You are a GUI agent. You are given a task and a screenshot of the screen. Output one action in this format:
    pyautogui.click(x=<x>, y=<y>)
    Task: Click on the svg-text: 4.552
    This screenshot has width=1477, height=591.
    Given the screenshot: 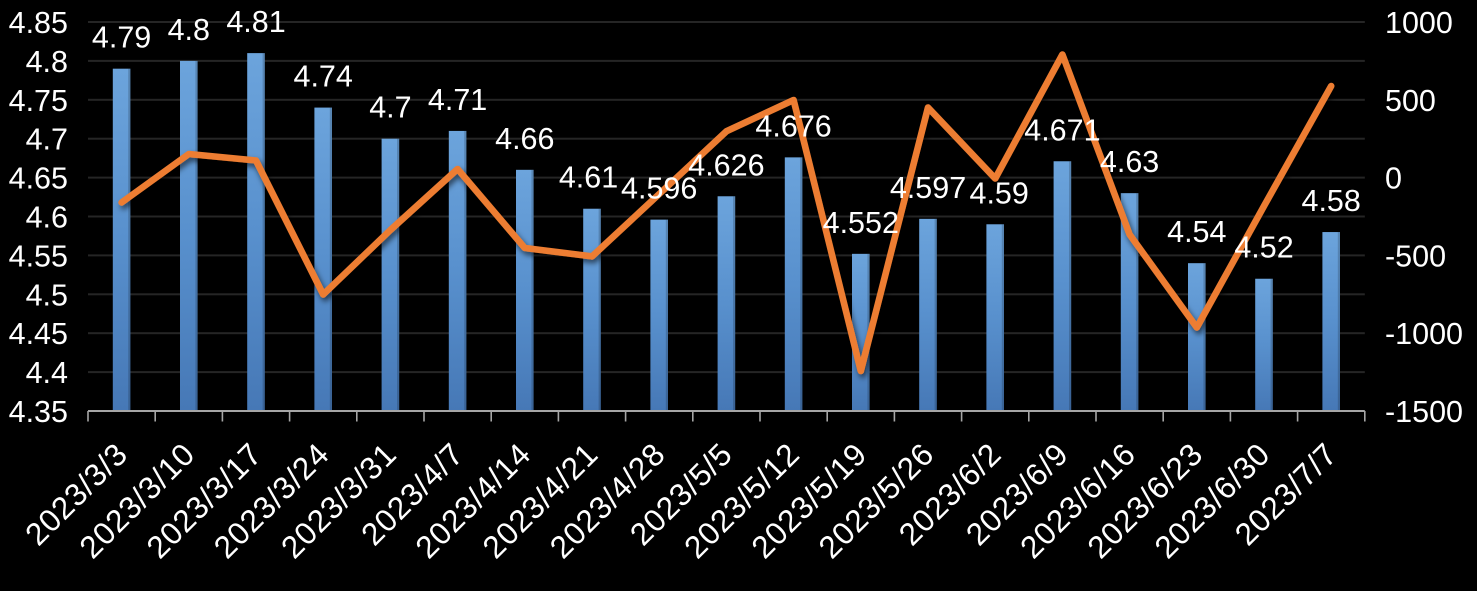 What is the action you would take?
    pyautogui.click(x=861, y=223)
    